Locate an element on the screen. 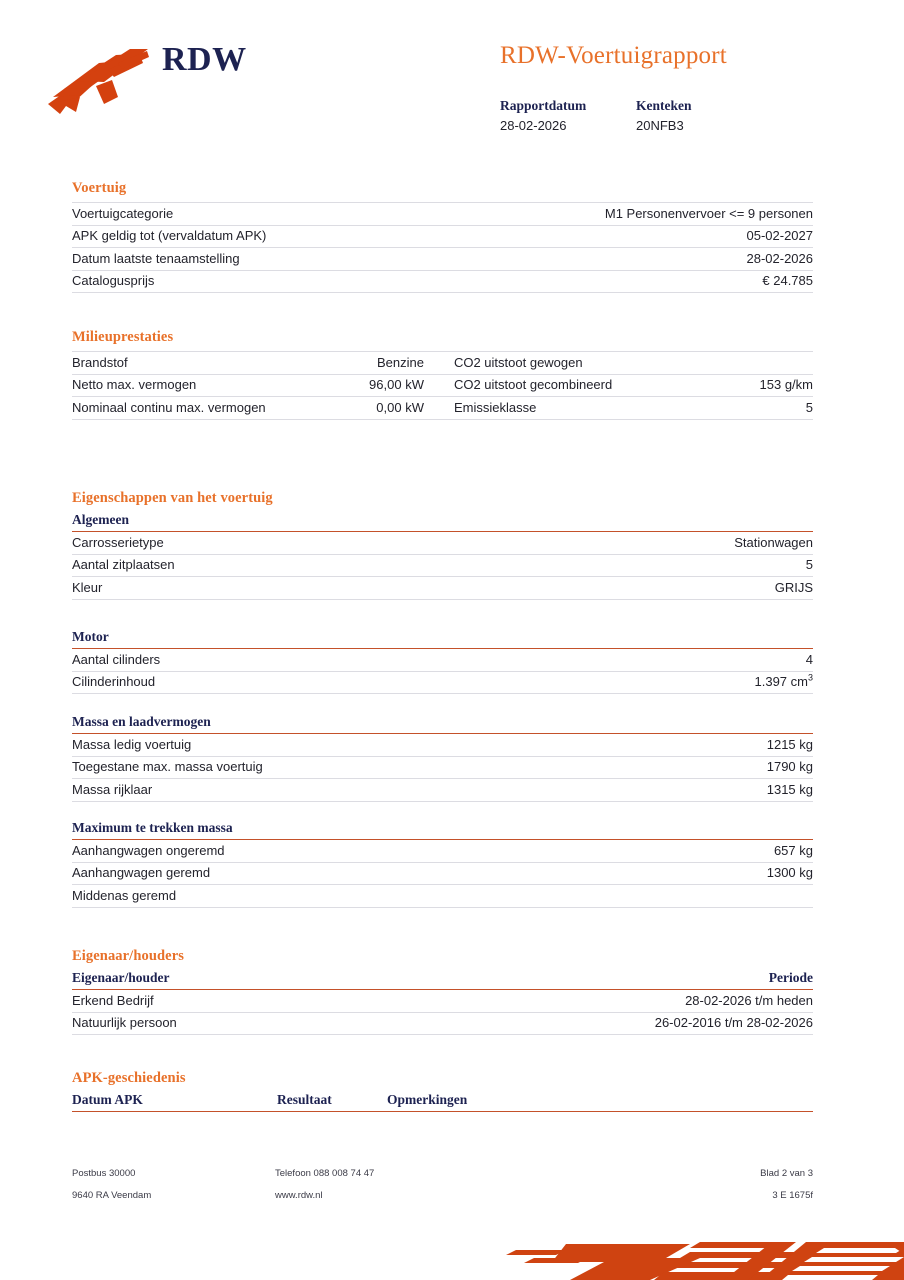 This screenshot has width=904, height=1280. rdw-wordmark: RDW is located at coordinates (204, 59).